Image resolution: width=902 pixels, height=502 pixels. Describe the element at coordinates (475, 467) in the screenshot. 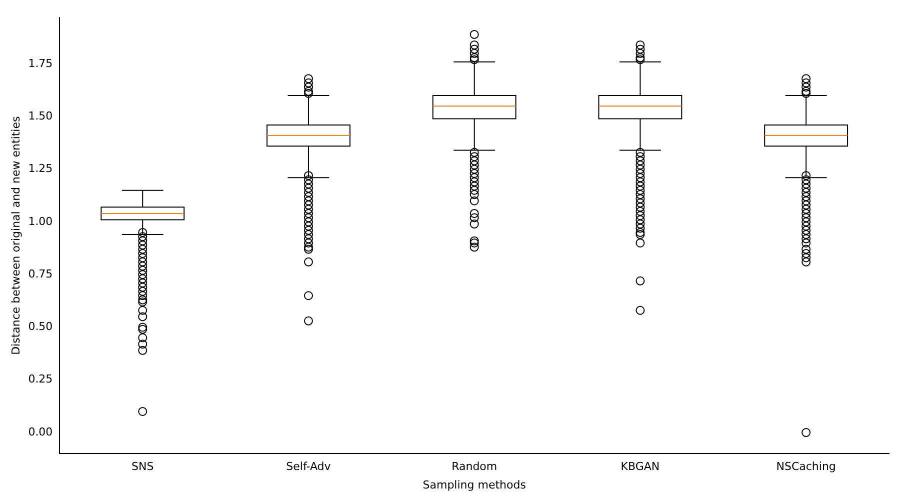

I see `x-tick-label: Random` at that location.